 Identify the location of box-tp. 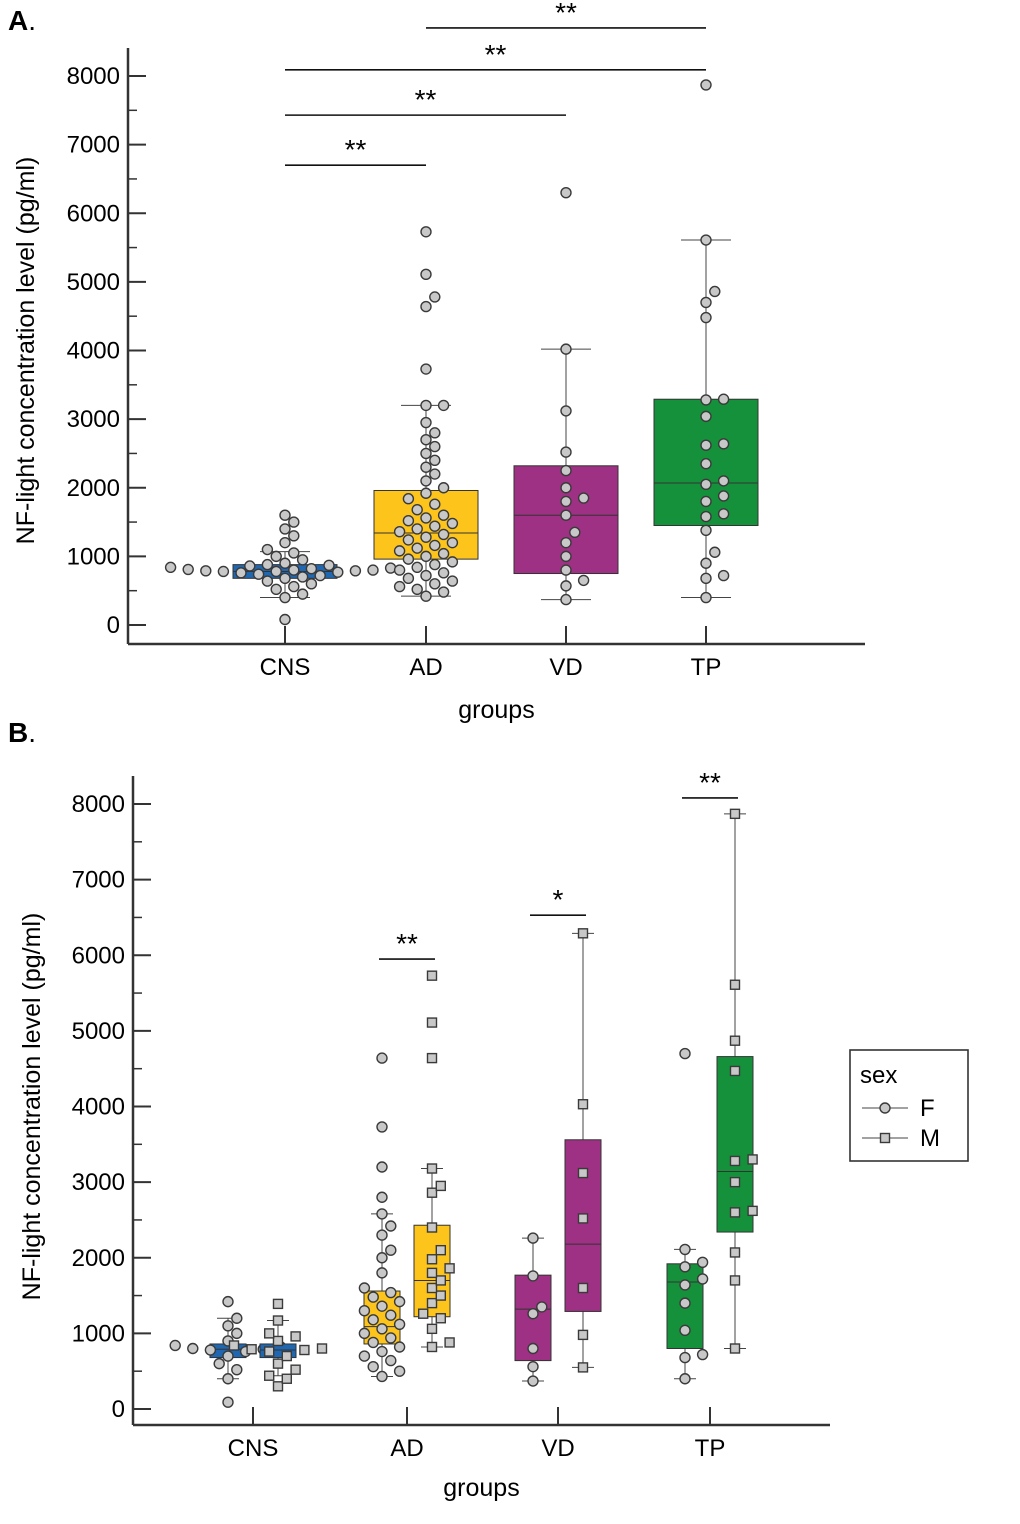
(706, 341).